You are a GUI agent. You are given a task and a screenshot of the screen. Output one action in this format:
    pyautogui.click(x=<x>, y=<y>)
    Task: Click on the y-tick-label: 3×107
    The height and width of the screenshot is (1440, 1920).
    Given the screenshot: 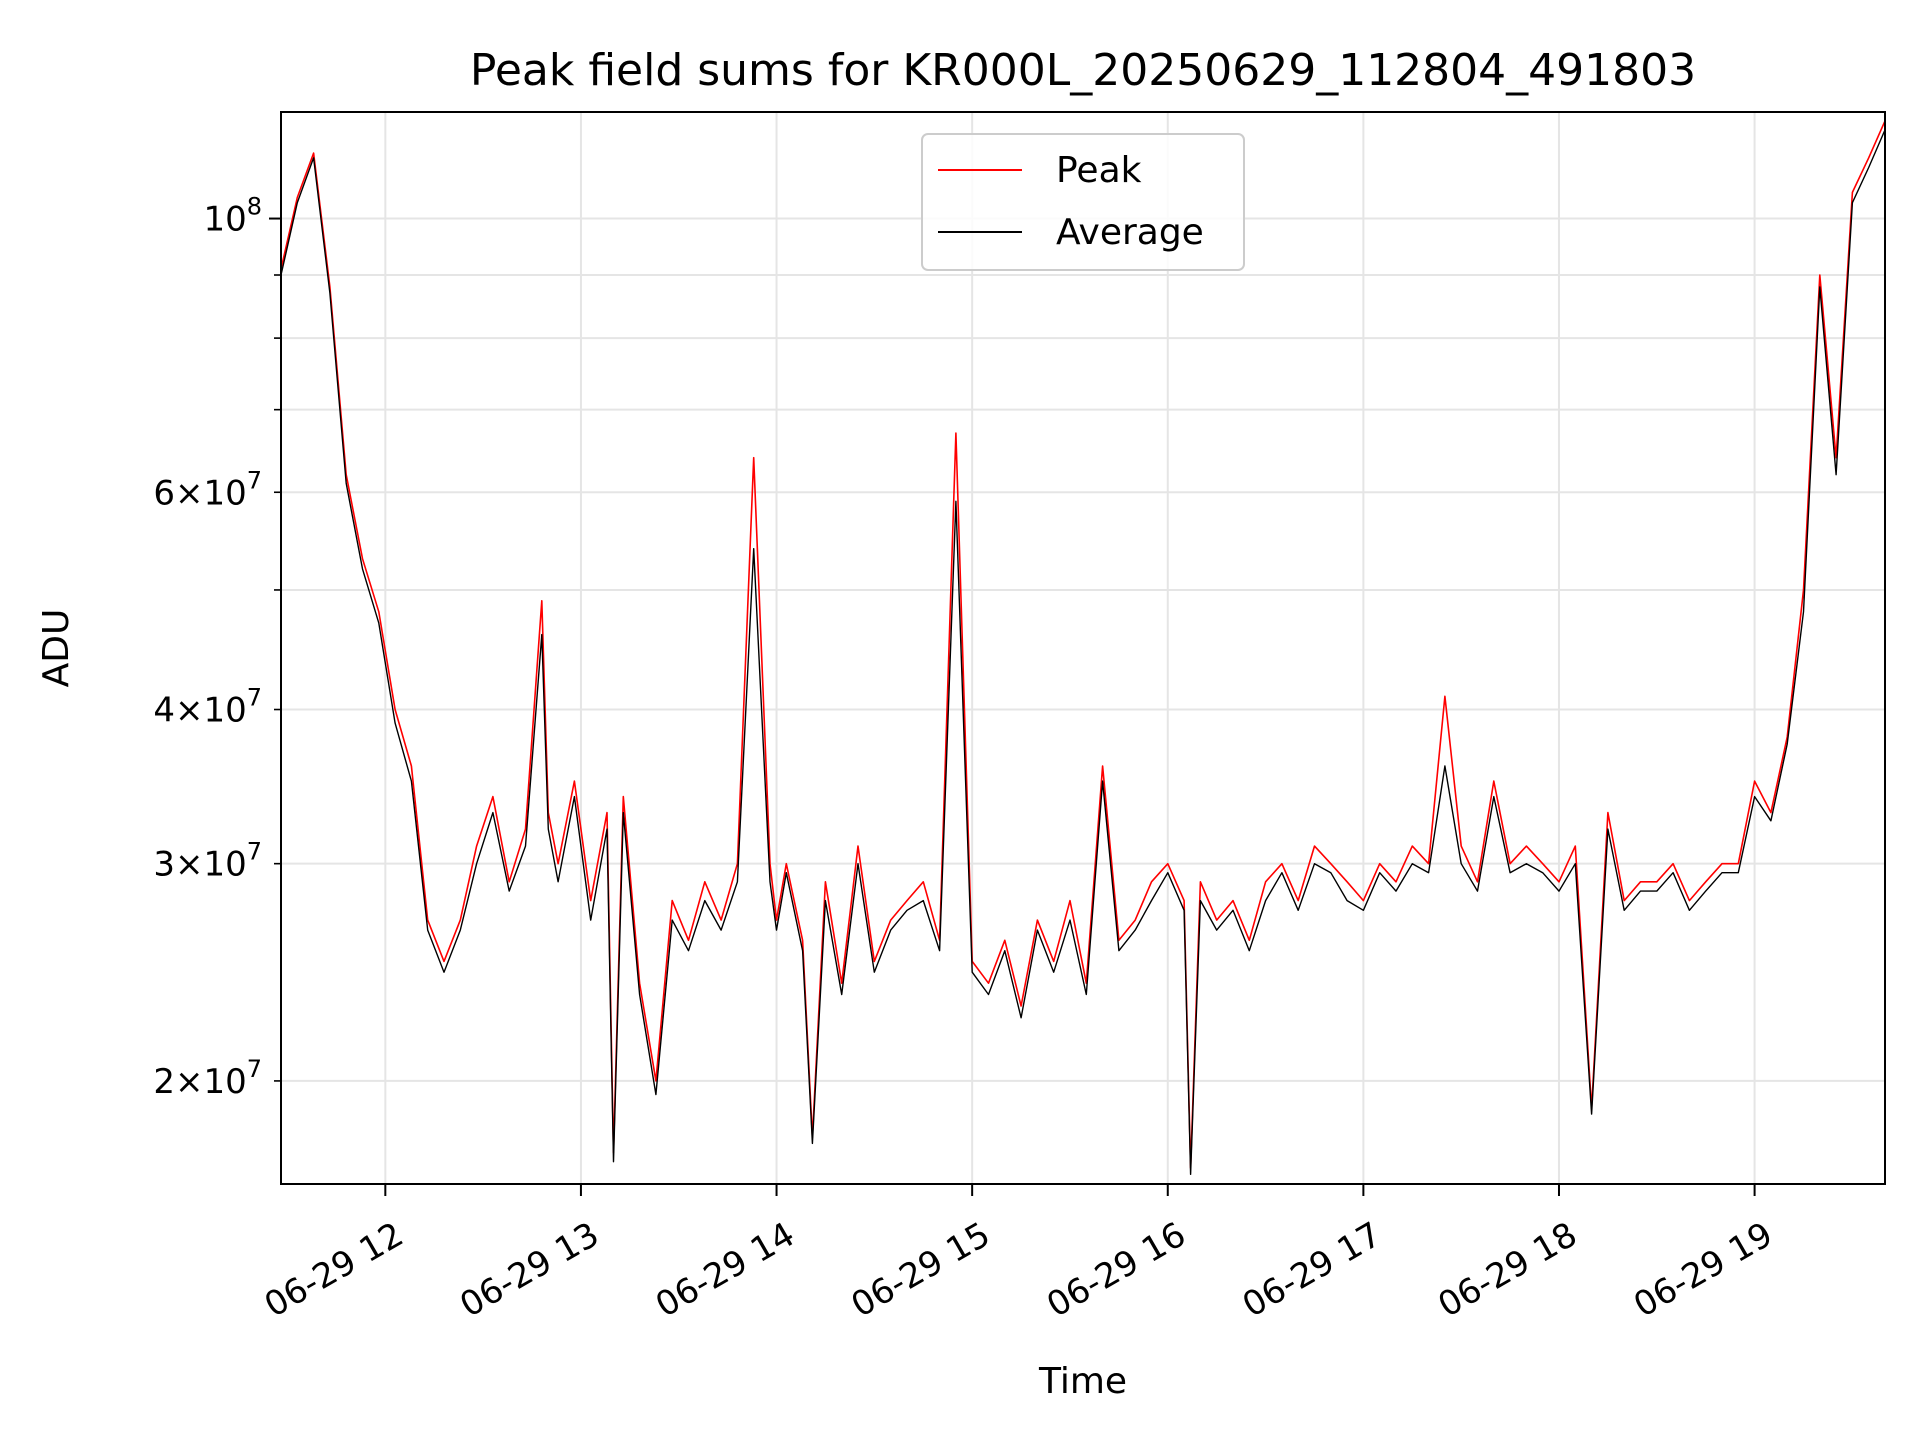 What is the action you would take?
    pyautogui.click(x=207, y=861)
    